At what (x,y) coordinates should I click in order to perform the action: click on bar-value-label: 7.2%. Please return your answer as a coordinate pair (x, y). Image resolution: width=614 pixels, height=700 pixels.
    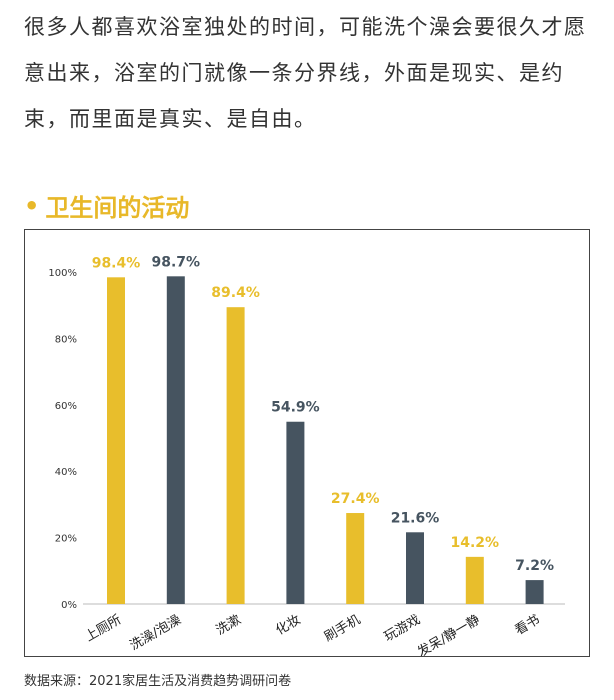
    Looking at the image, I should click on (534, 566).